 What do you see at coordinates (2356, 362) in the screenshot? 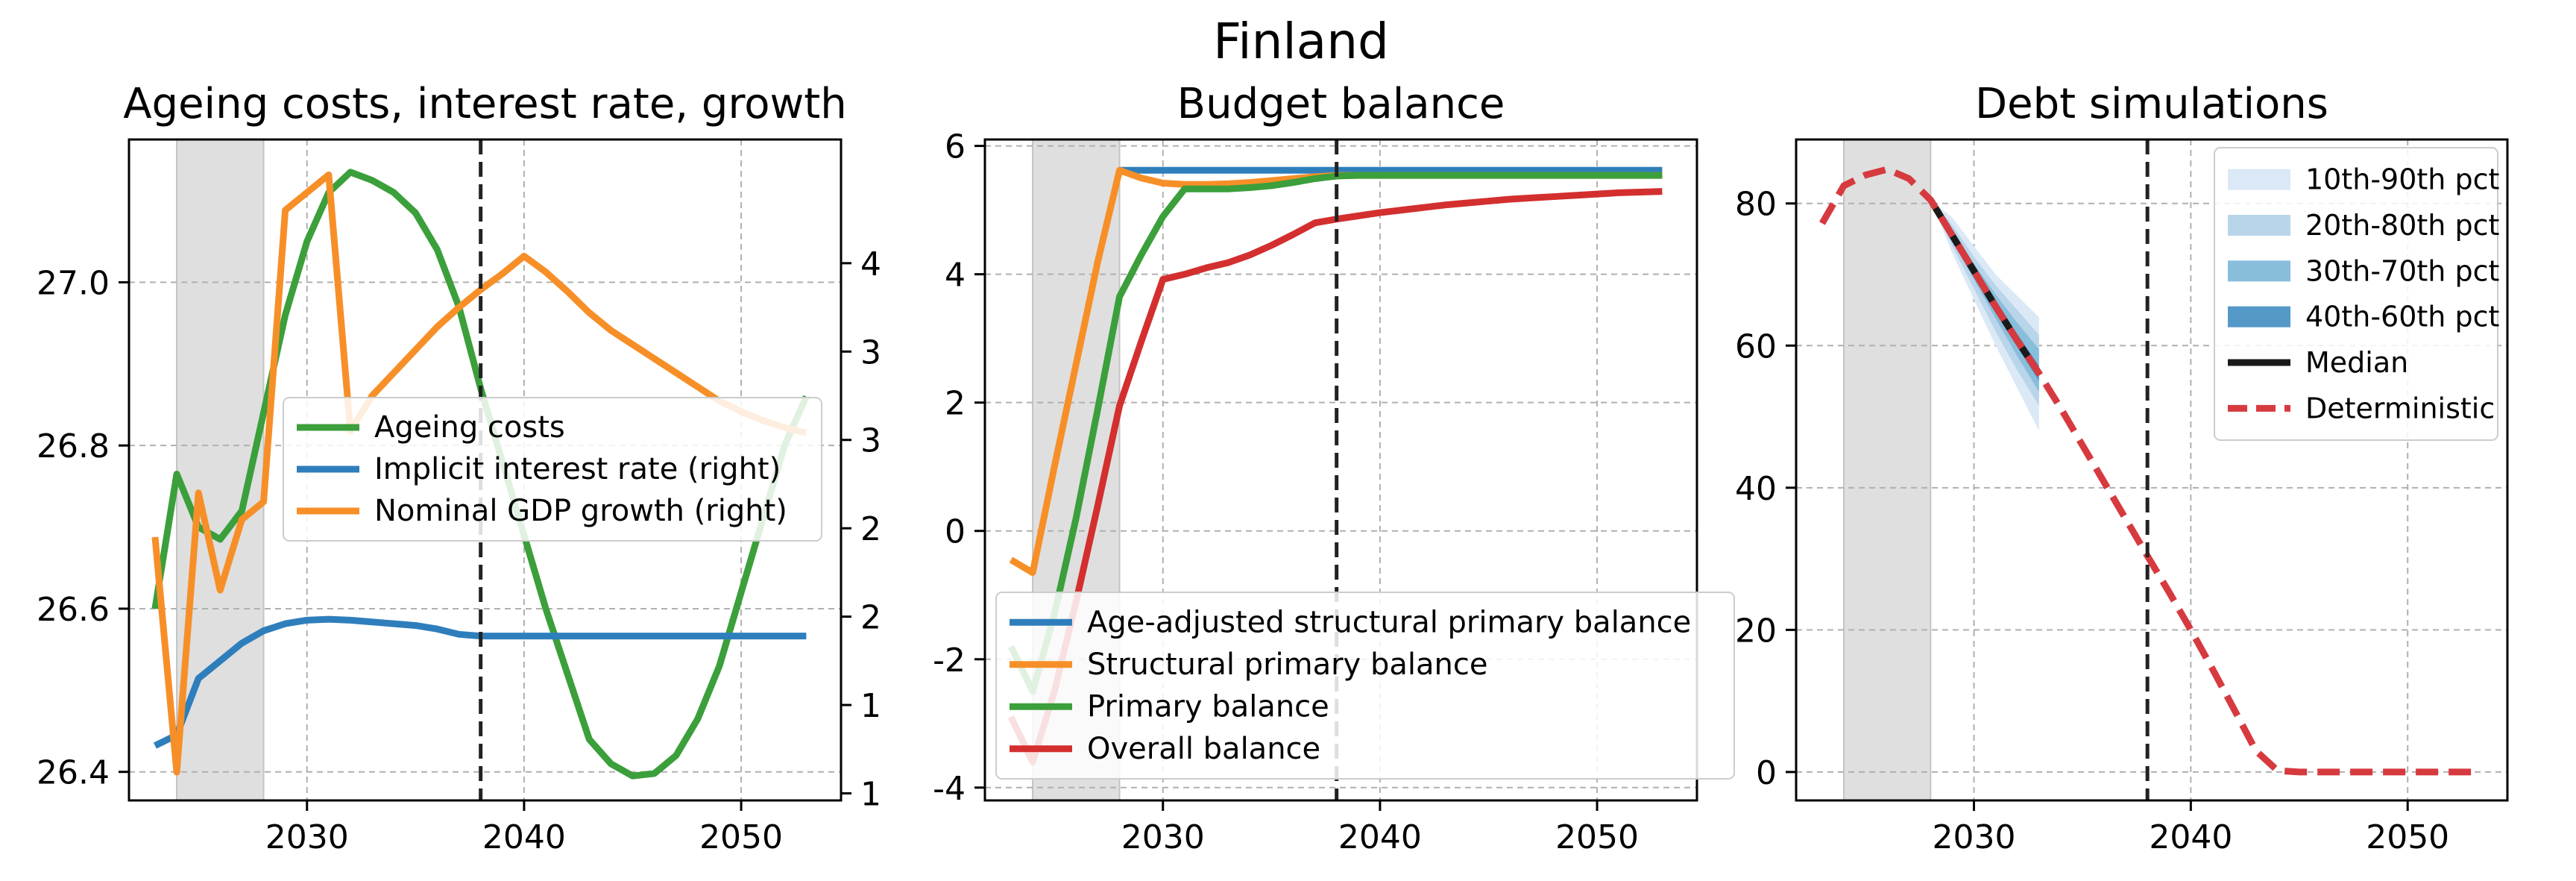
I see `legend-label: Median` at bounding box center [2356, 362].